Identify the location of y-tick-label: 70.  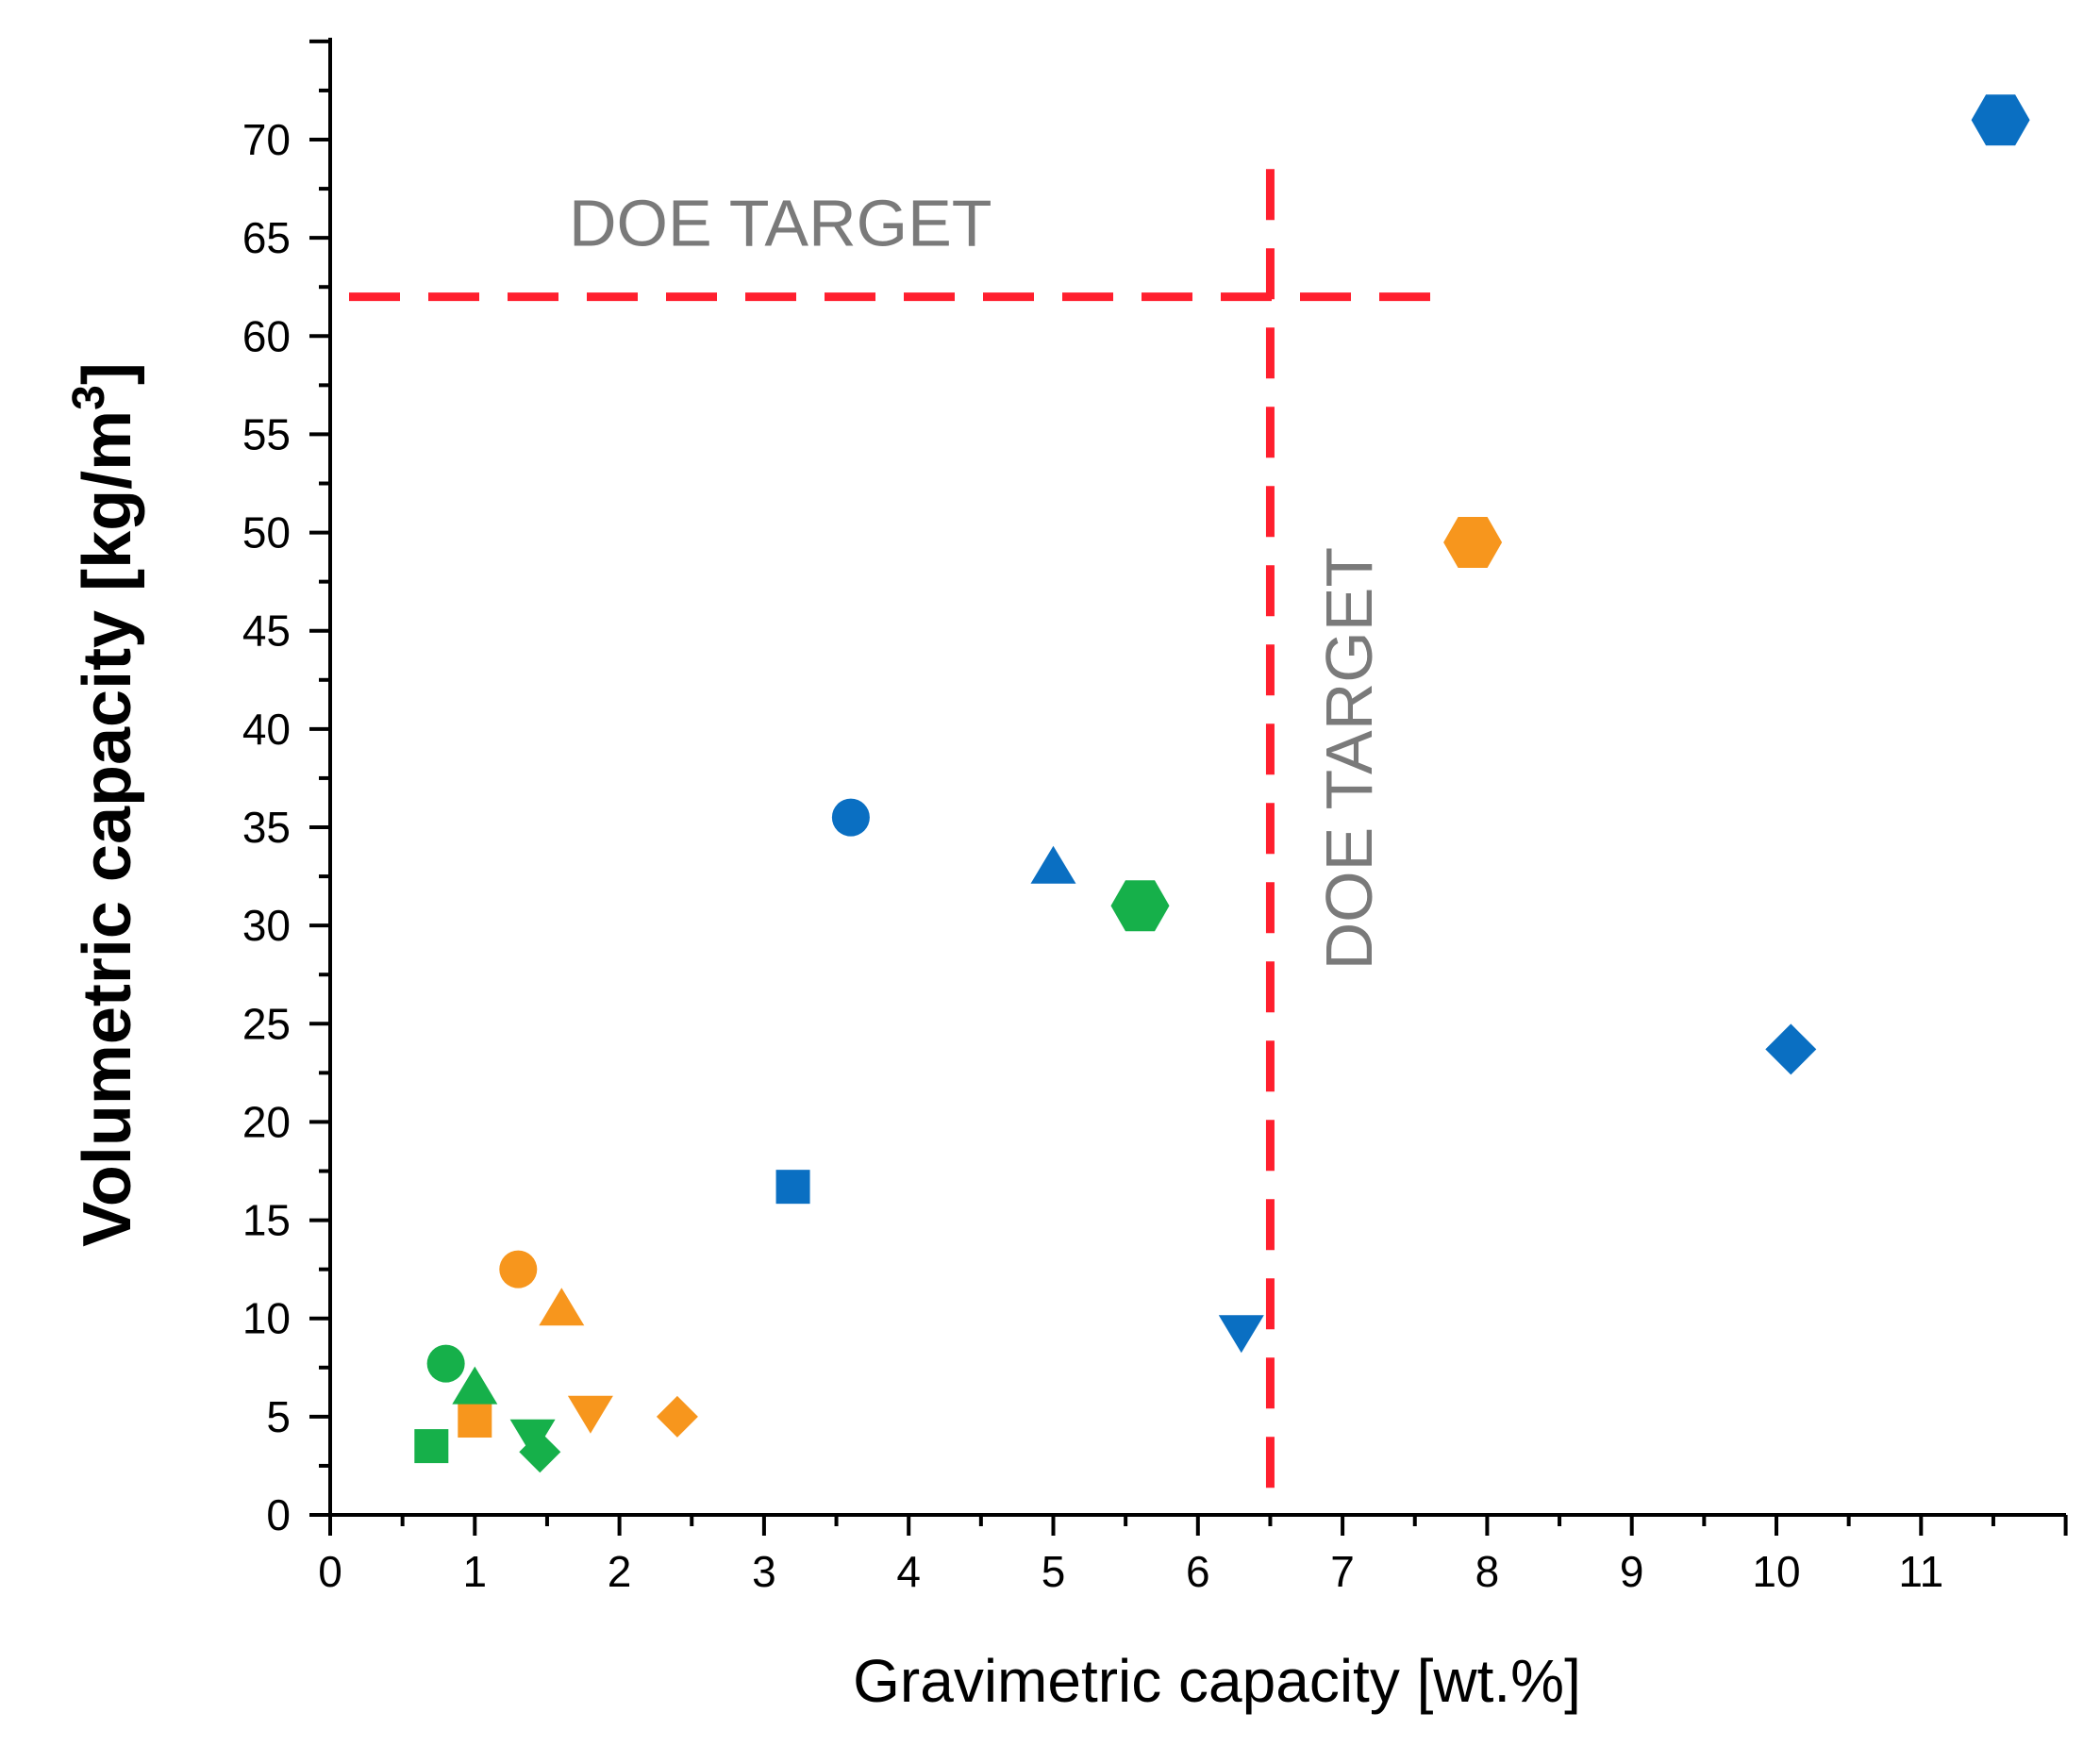
(266, 139).